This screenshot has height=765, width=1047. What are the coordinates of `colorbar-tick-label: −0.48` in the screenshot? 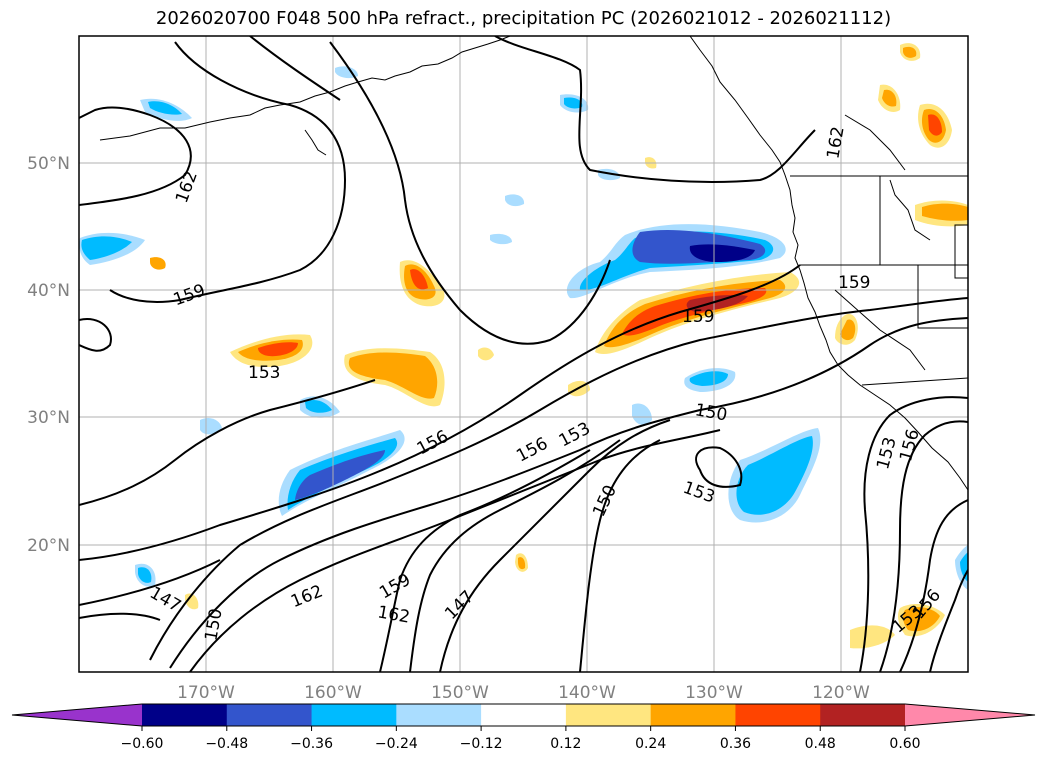 It's located at (226, 744).